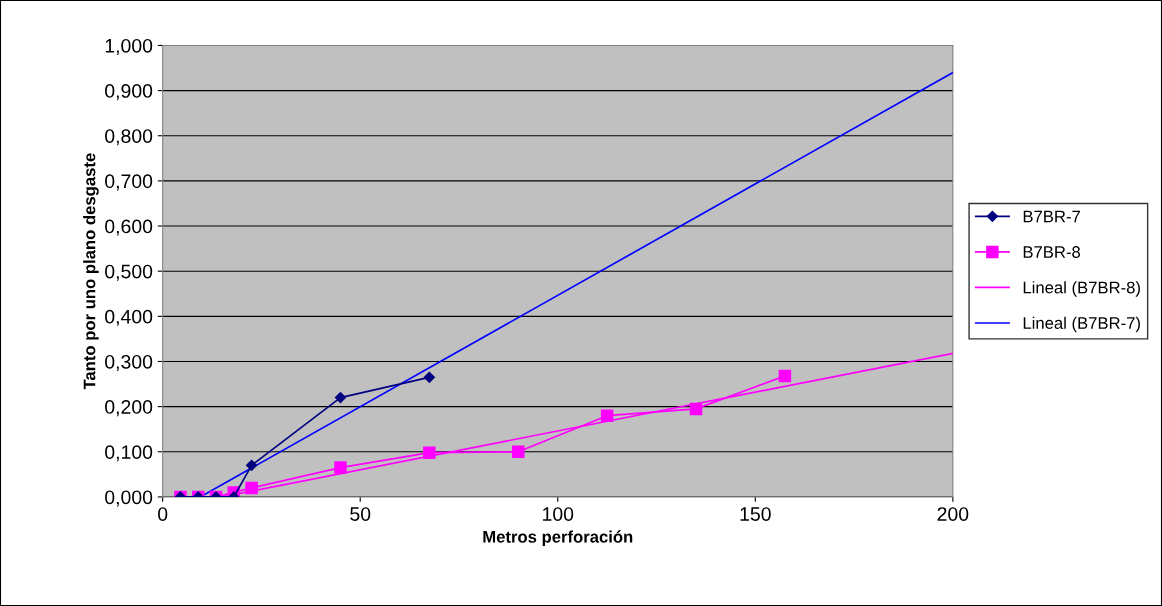  I want to click on y-tick-label: 0,400, so click(129, 317).